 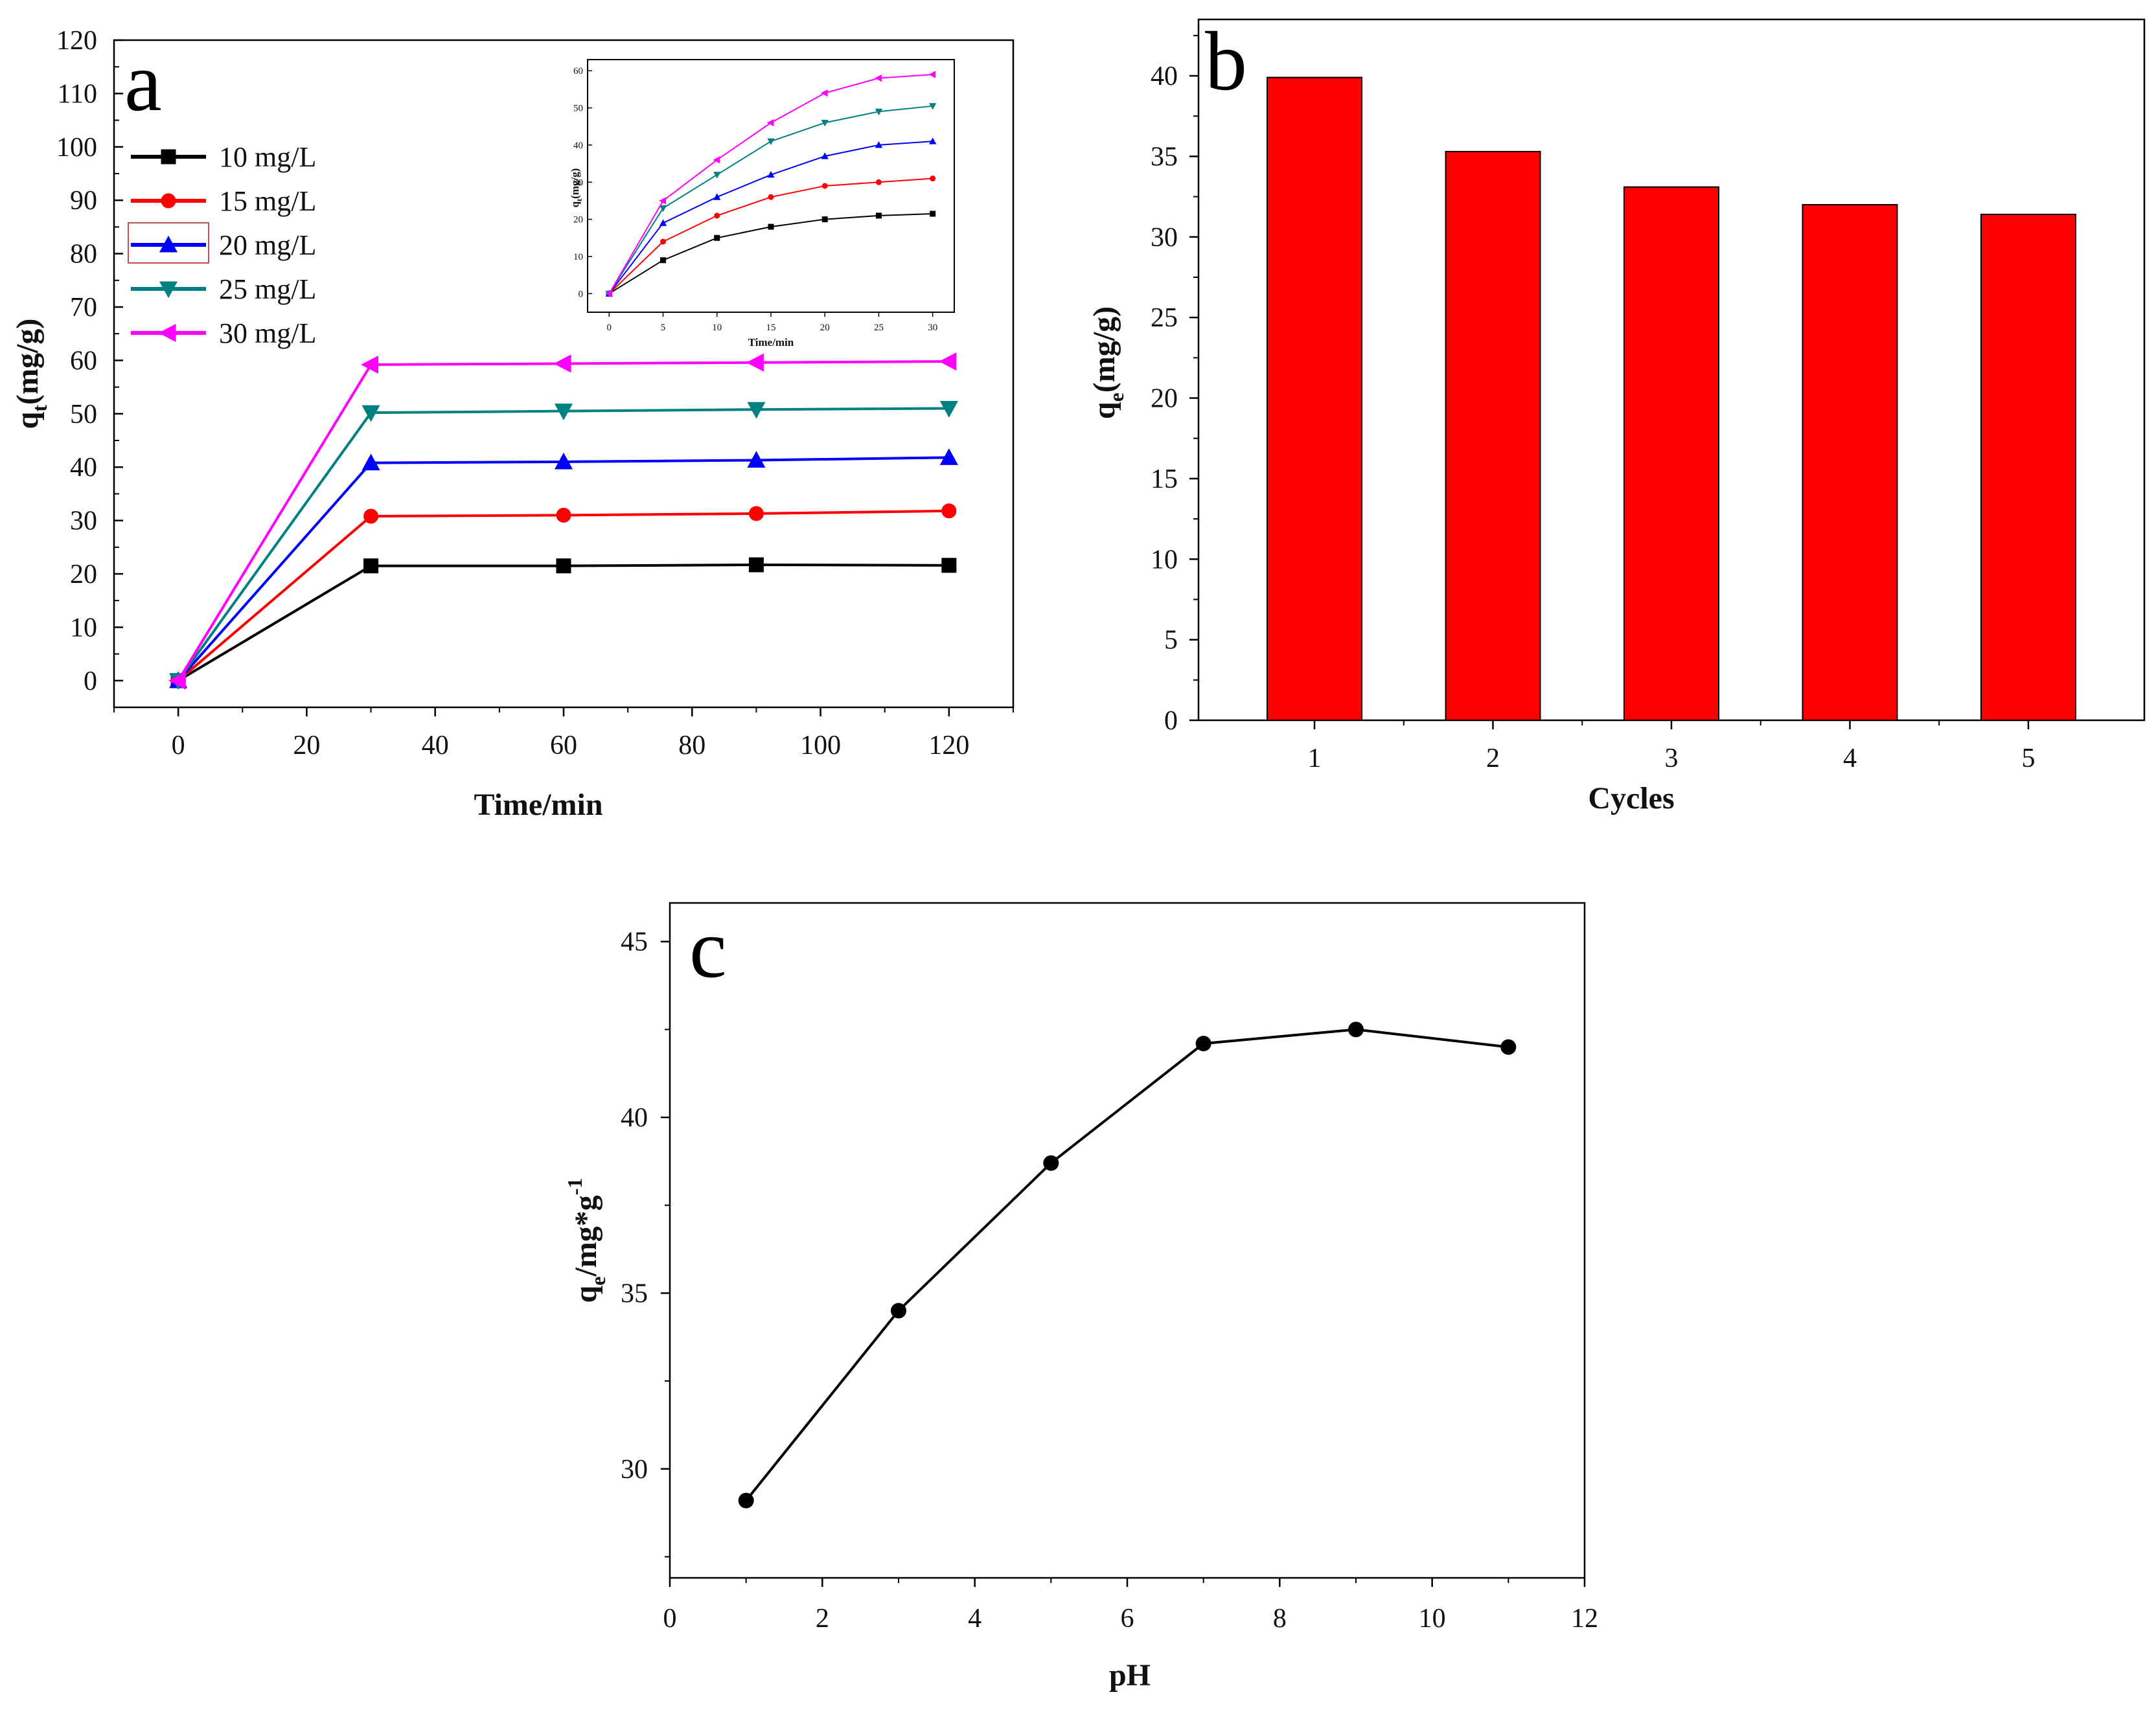 What do you see at coordinates (267, 333) in the screenshot?
I see `legend-label: 30 mg/L` at bounding box center [267, 333].